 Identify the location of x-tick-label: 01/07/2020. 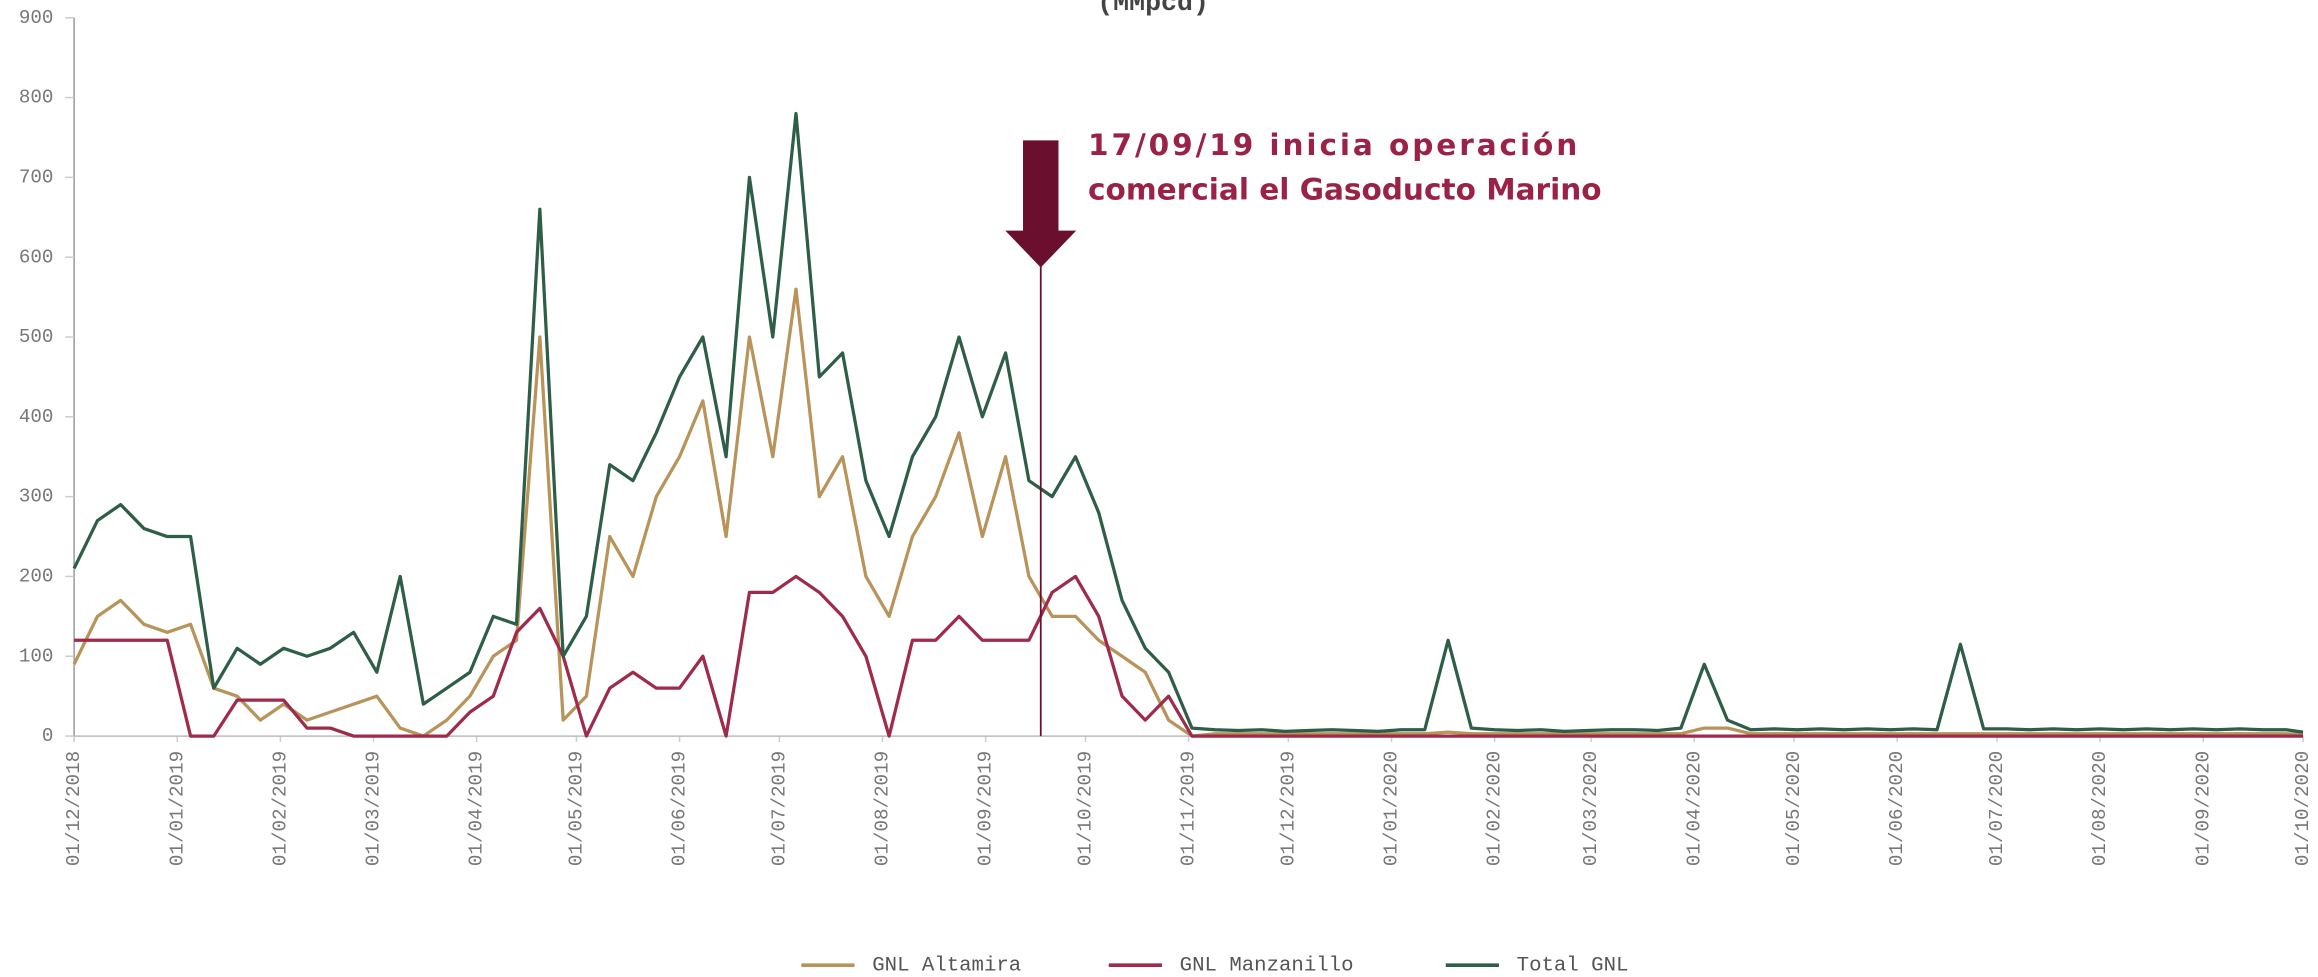
(1997, 808).